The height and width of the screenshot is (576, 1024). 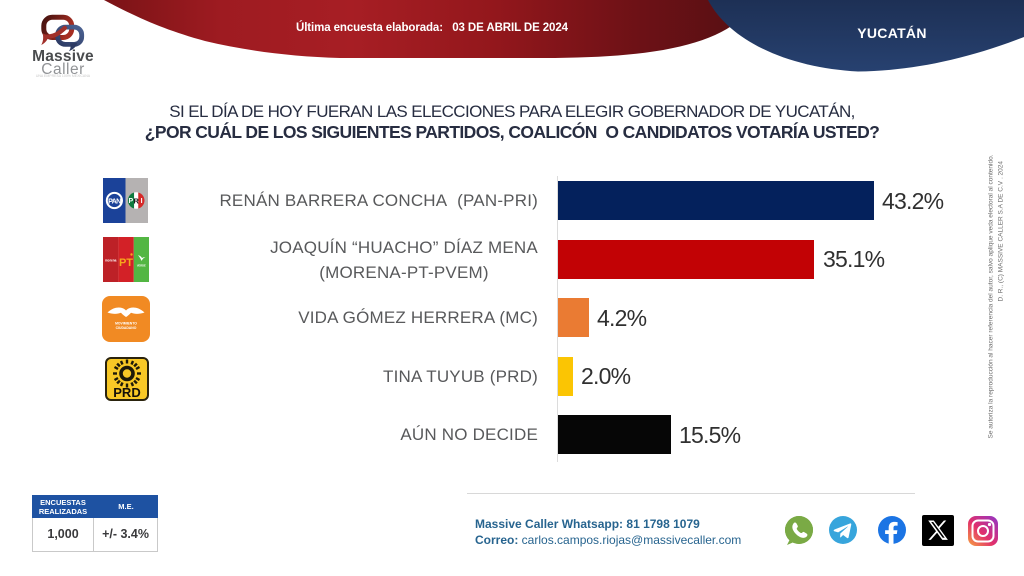 I want to click on svg-text: P, so click(x=130, y=201).